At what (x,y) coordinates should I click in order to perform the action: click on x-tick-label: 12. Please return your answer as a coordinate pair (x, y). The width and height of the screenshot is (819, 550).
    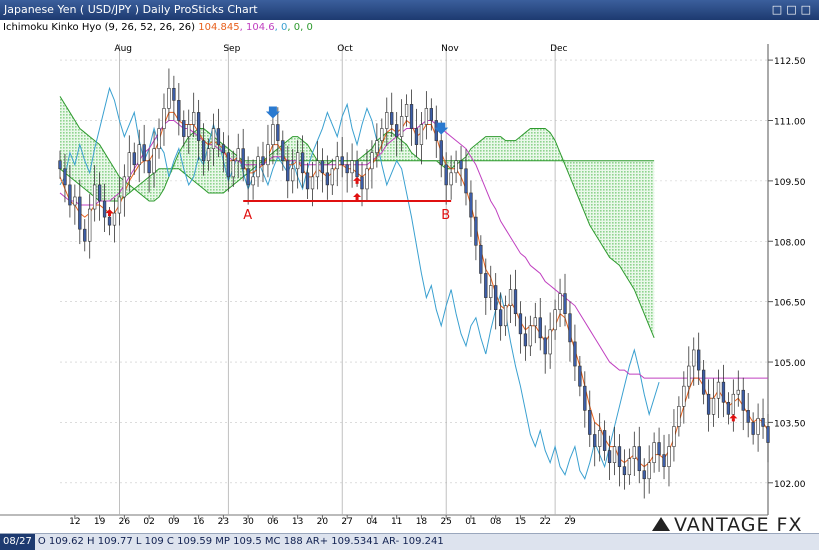
    Looking at the image, I should click on (74, 522).